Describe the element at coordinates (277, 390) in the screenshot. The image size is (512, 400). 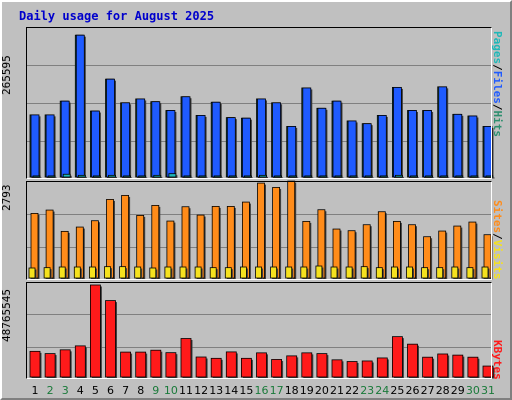
I see `day-tick-label: 17` at that location.